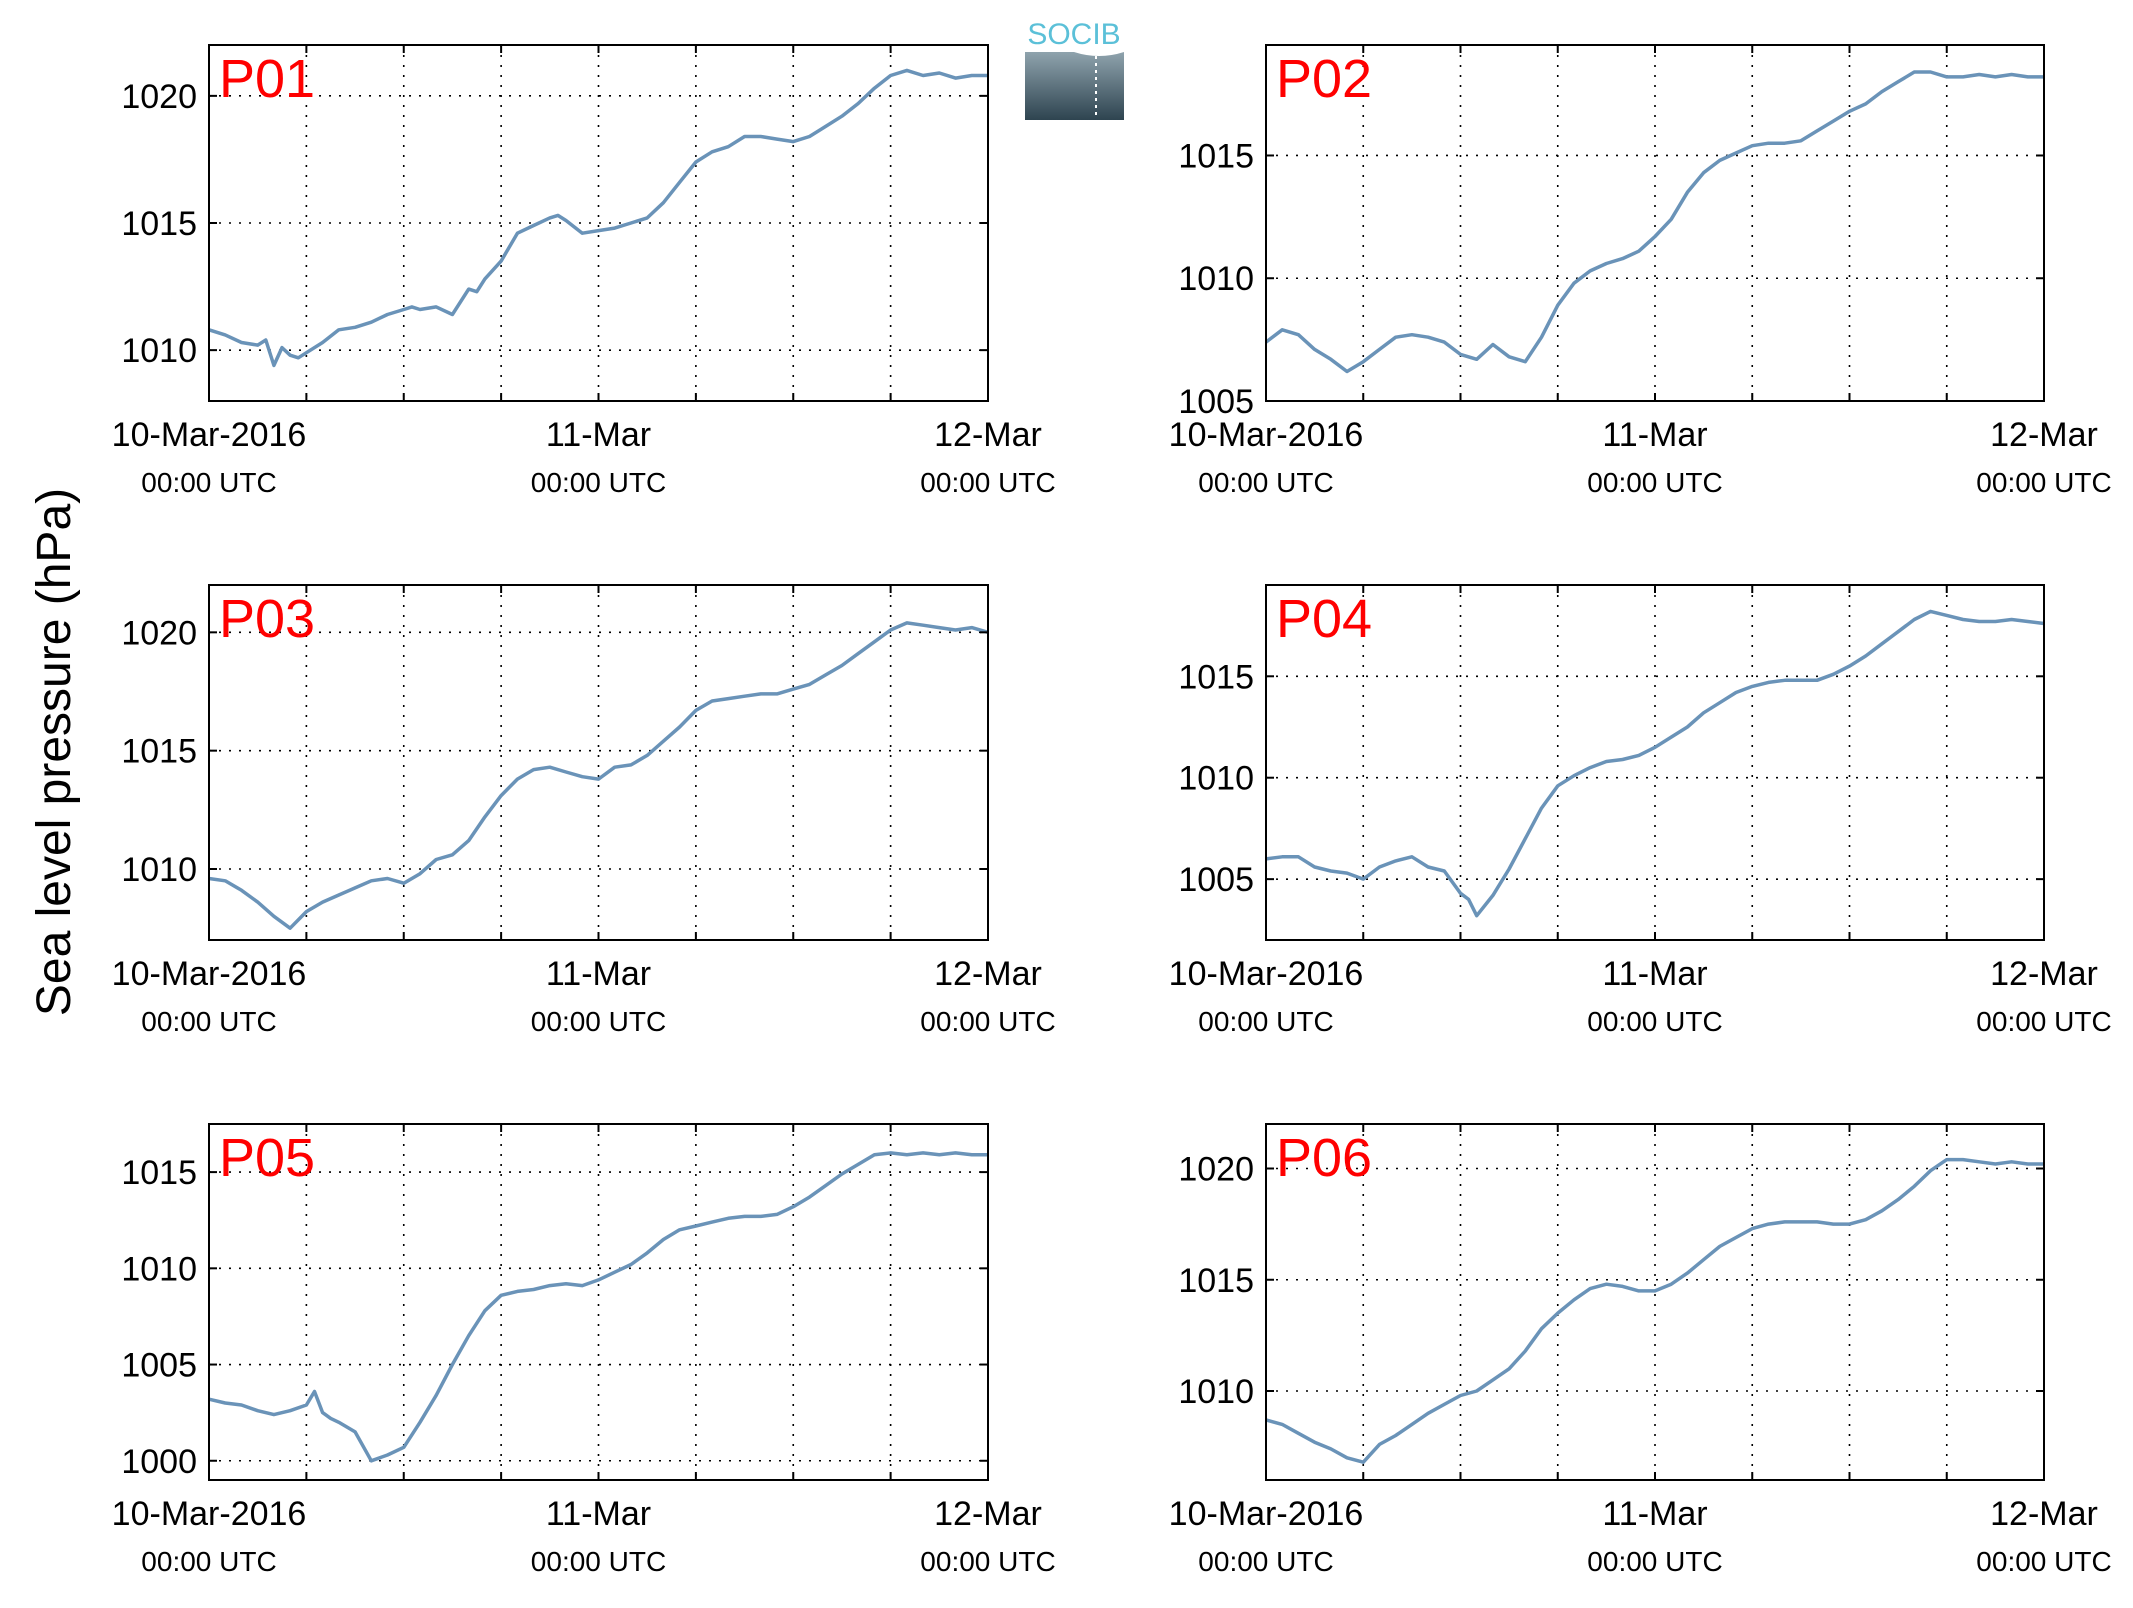 Image resolution: width=2133 pixels, height=1608 pixels. I want to click on panel-label: P04, so click(1324, 619).